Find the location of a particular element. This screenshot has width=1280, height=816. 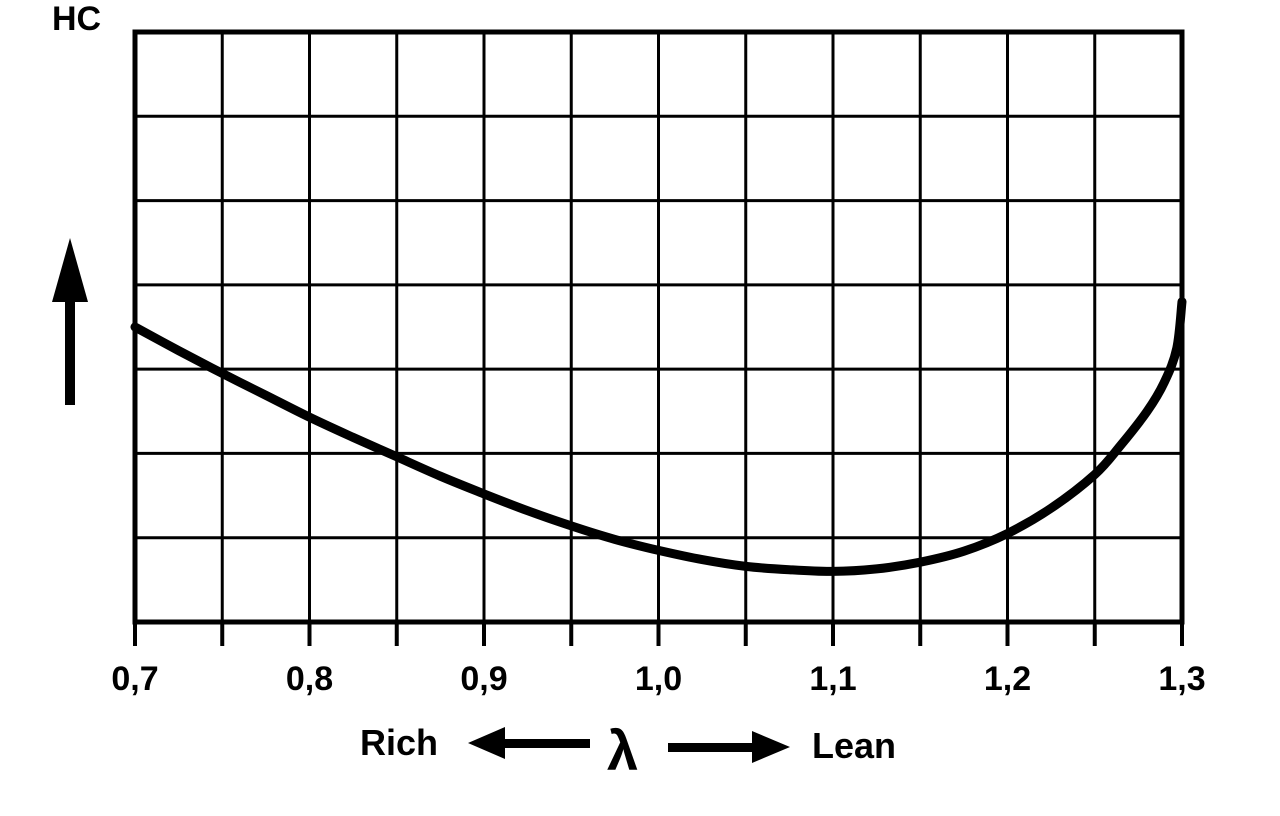

rich-arrow is located at coordinates (529, 743).